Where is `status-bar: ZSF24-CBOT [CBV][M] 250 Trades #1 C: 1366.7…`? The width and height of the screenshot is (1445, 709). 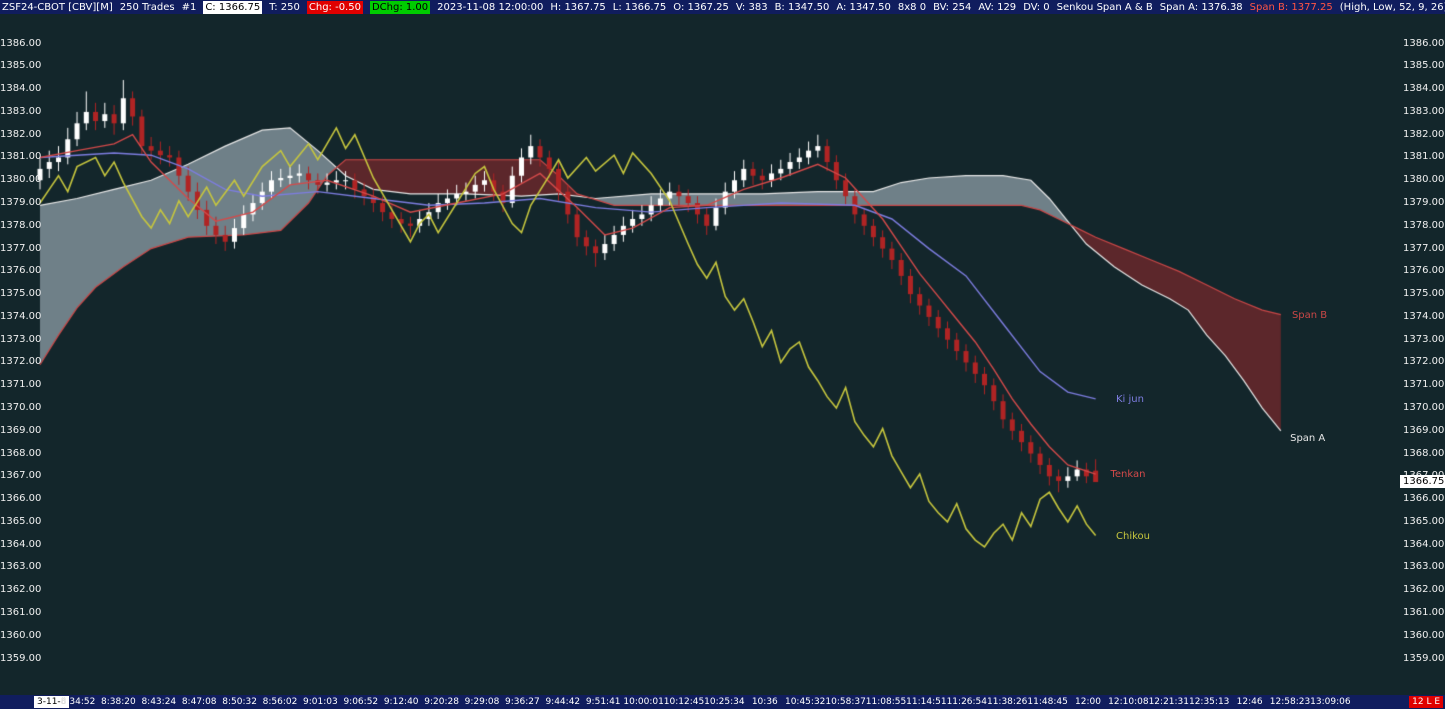
status-bar: ZSF24-CBOT [CBV][M] 250 Trades #1 C: 1366.7… is located at coordinates (722, 7).